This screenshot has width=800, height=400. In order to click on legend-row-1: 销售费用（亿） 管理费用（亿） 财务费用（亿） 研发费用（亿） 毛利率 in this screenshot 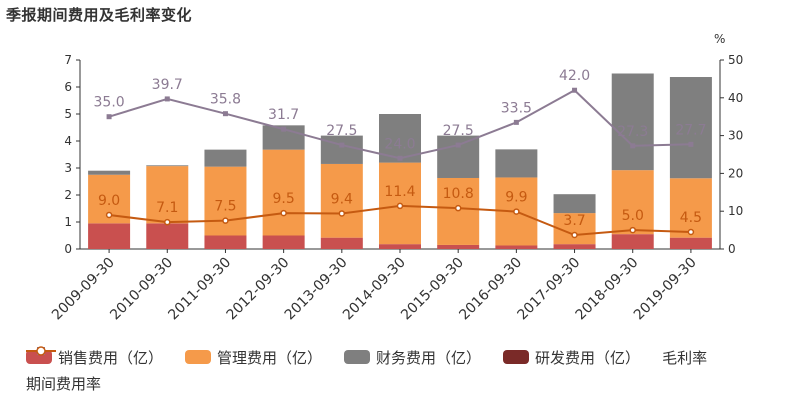, I will do `click(411, 357)`.